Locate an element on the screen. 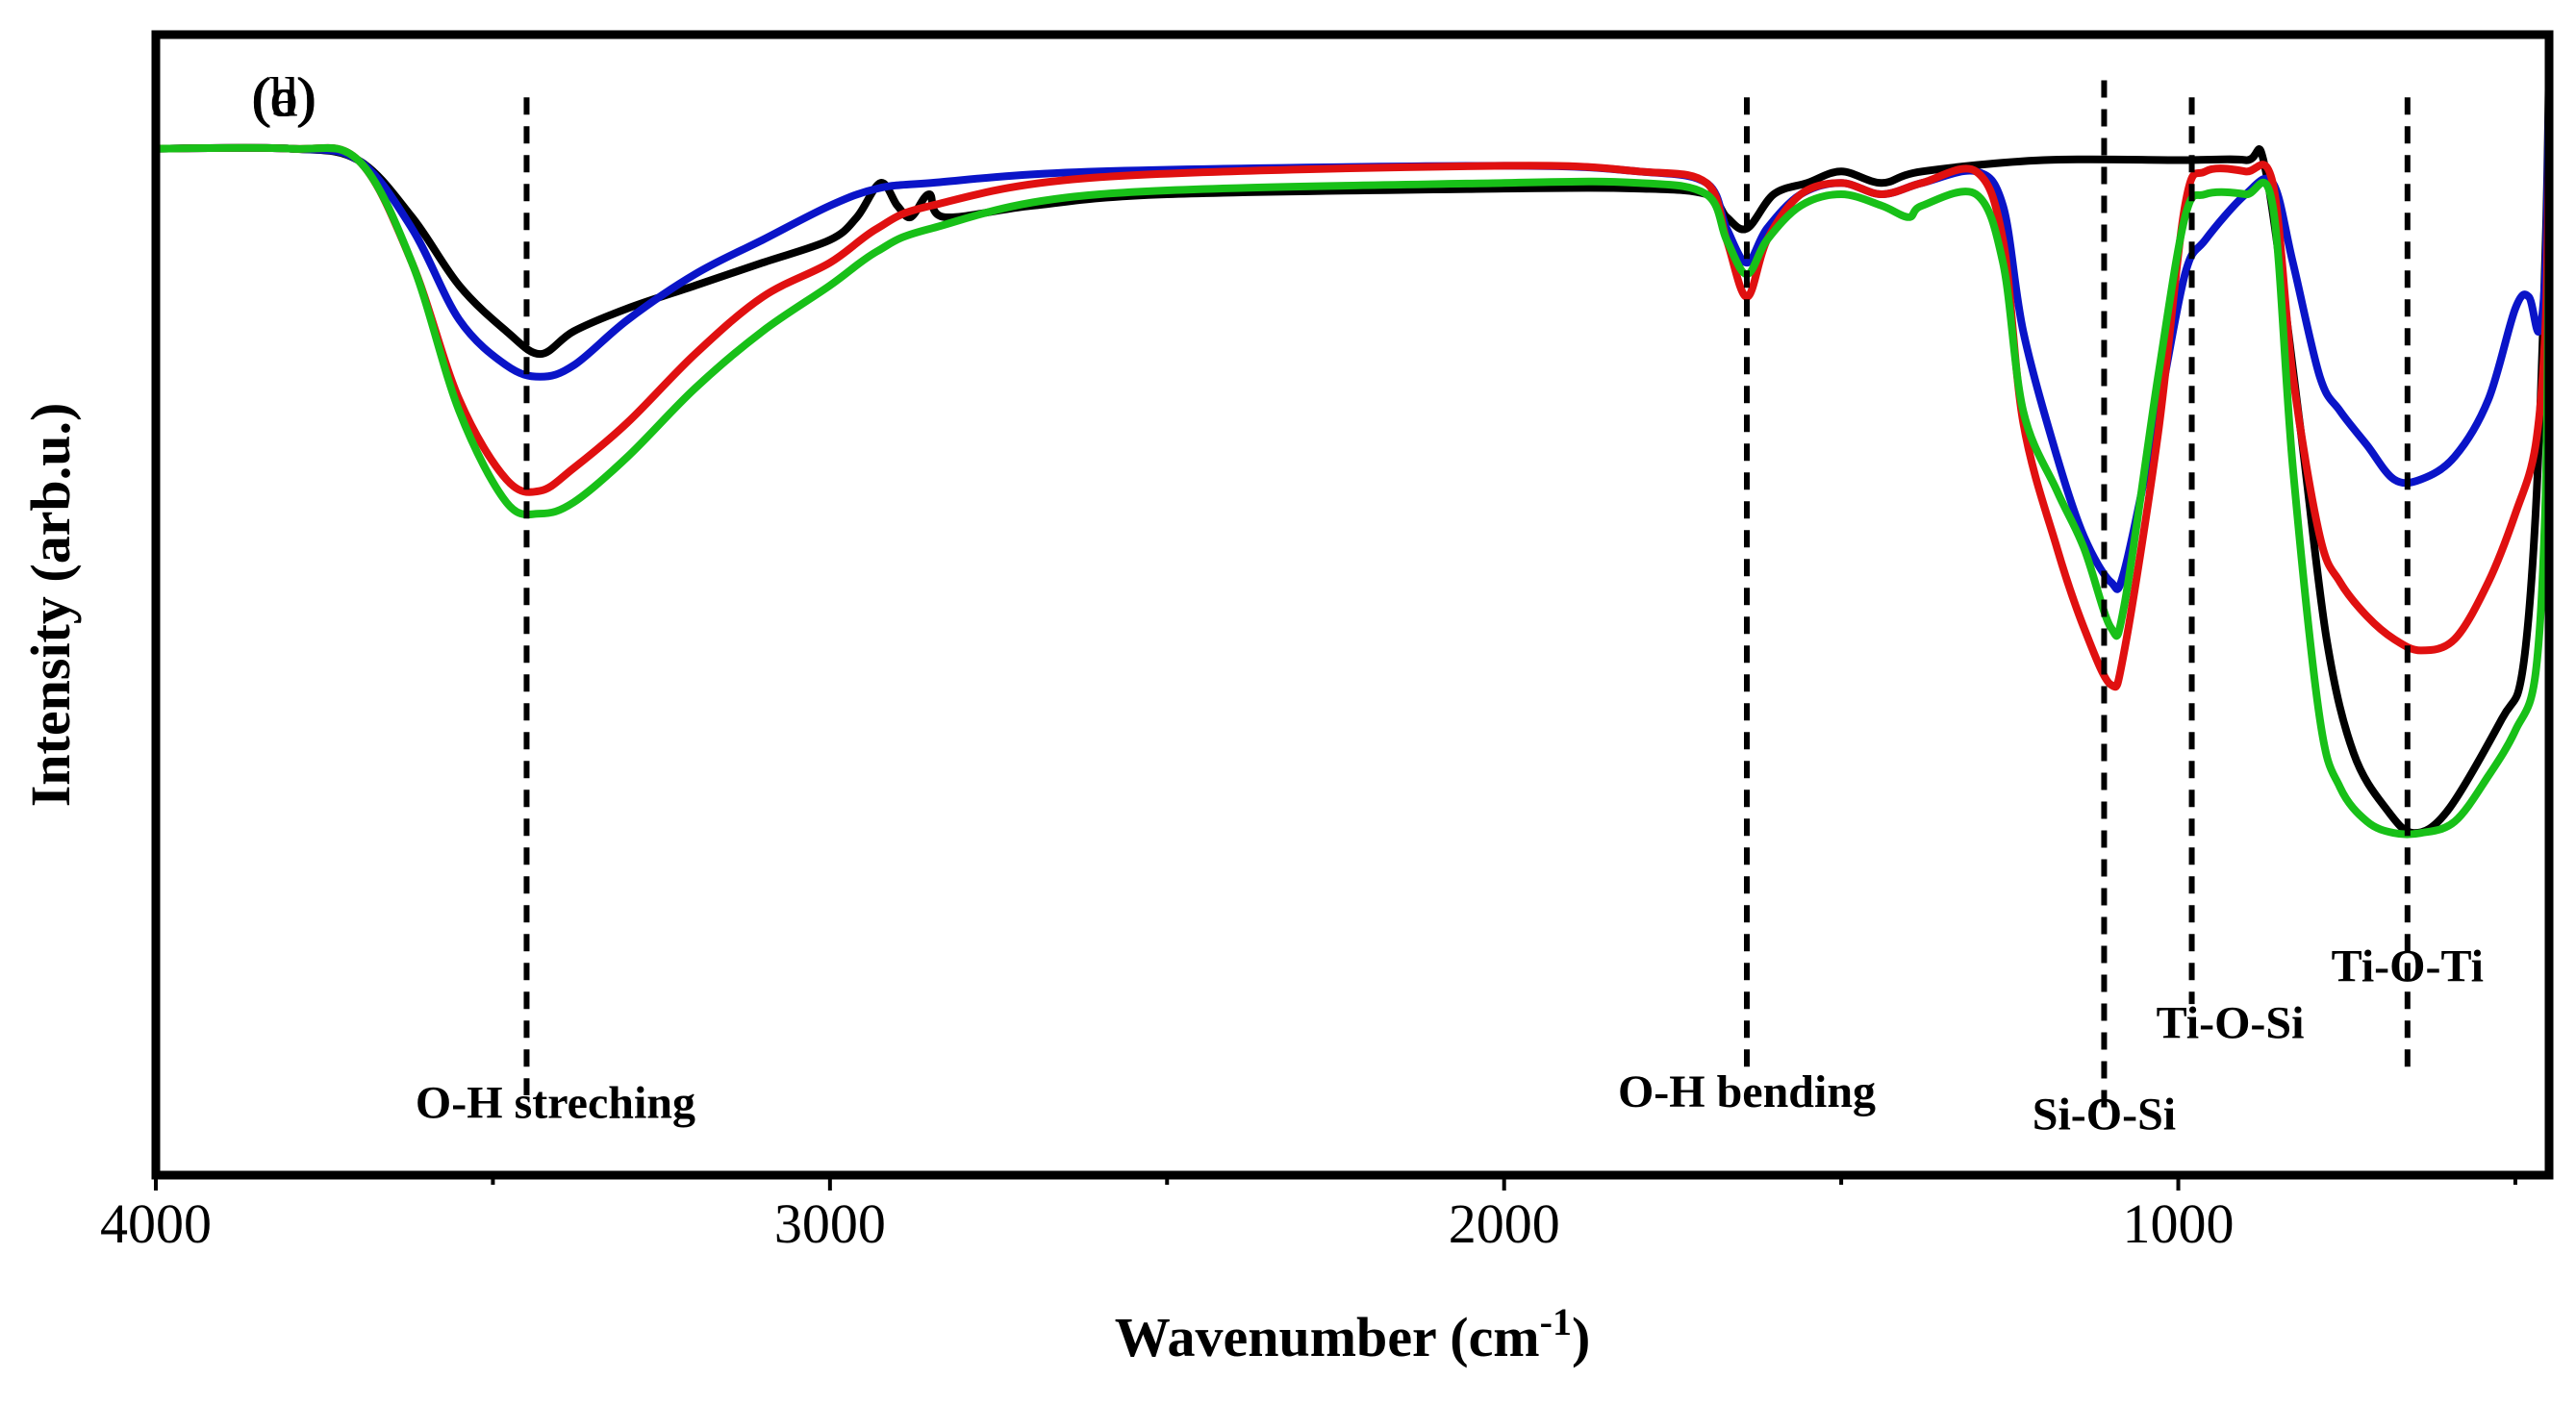  series-label-4: (d) is located at coordinates (283, 97).